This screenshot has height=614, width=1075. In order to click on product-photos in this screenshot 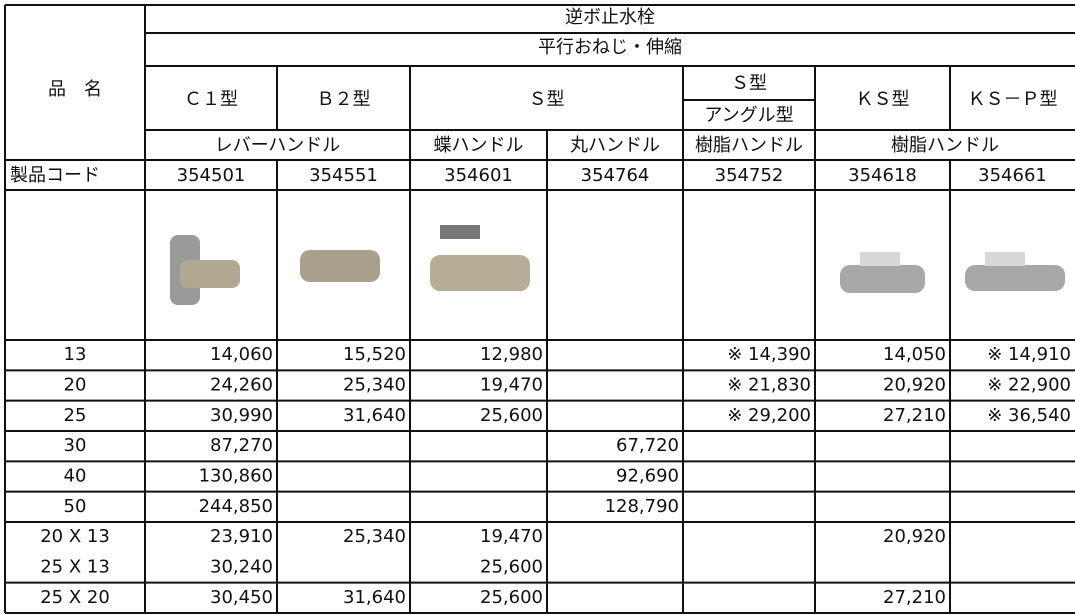, I will do `click(617, 265)`.